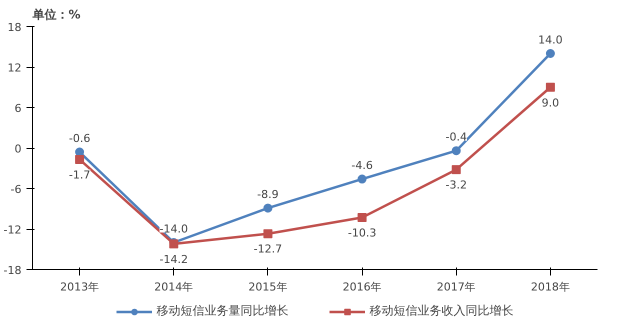 The image size is (620, 333). I want to click on legend-label: 移动短信业务收入同比增长, so click(442, 311).